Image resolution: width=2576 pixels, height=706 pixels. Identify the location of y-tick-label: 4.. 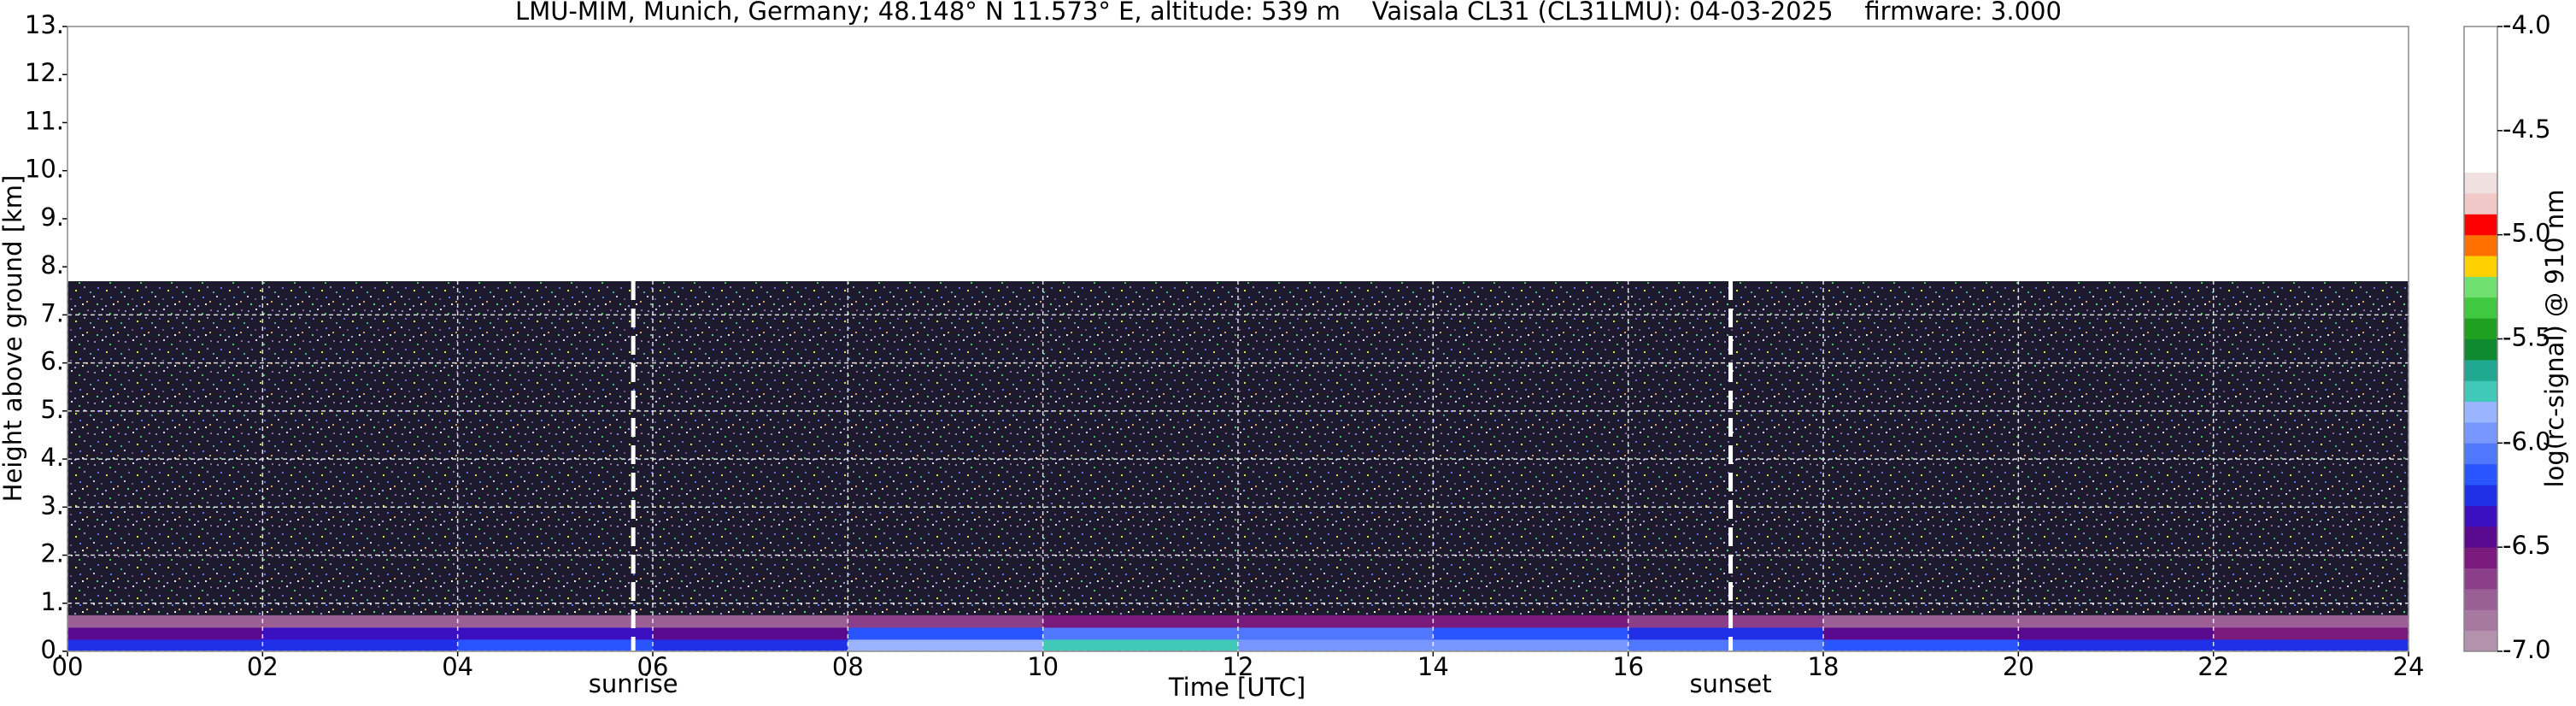
(52, 457).